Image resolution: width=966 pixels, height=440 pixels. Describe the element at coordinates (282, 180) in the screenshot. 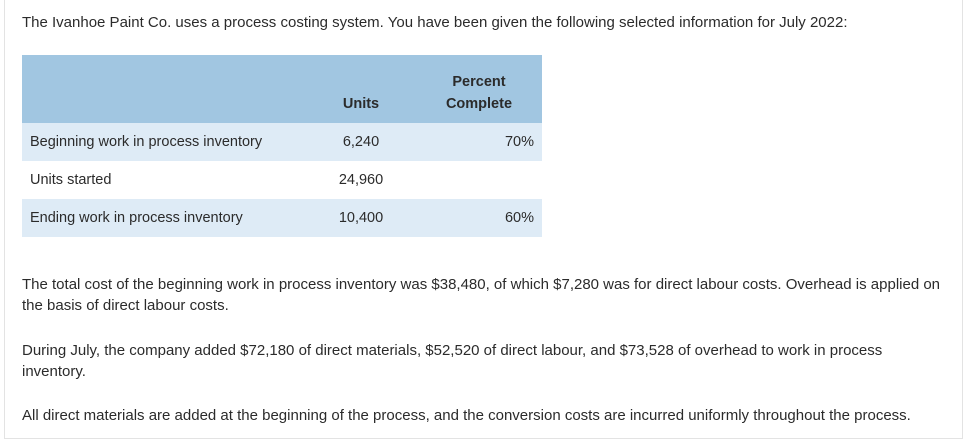

I see `table-row: Units started 24,960` at that location.